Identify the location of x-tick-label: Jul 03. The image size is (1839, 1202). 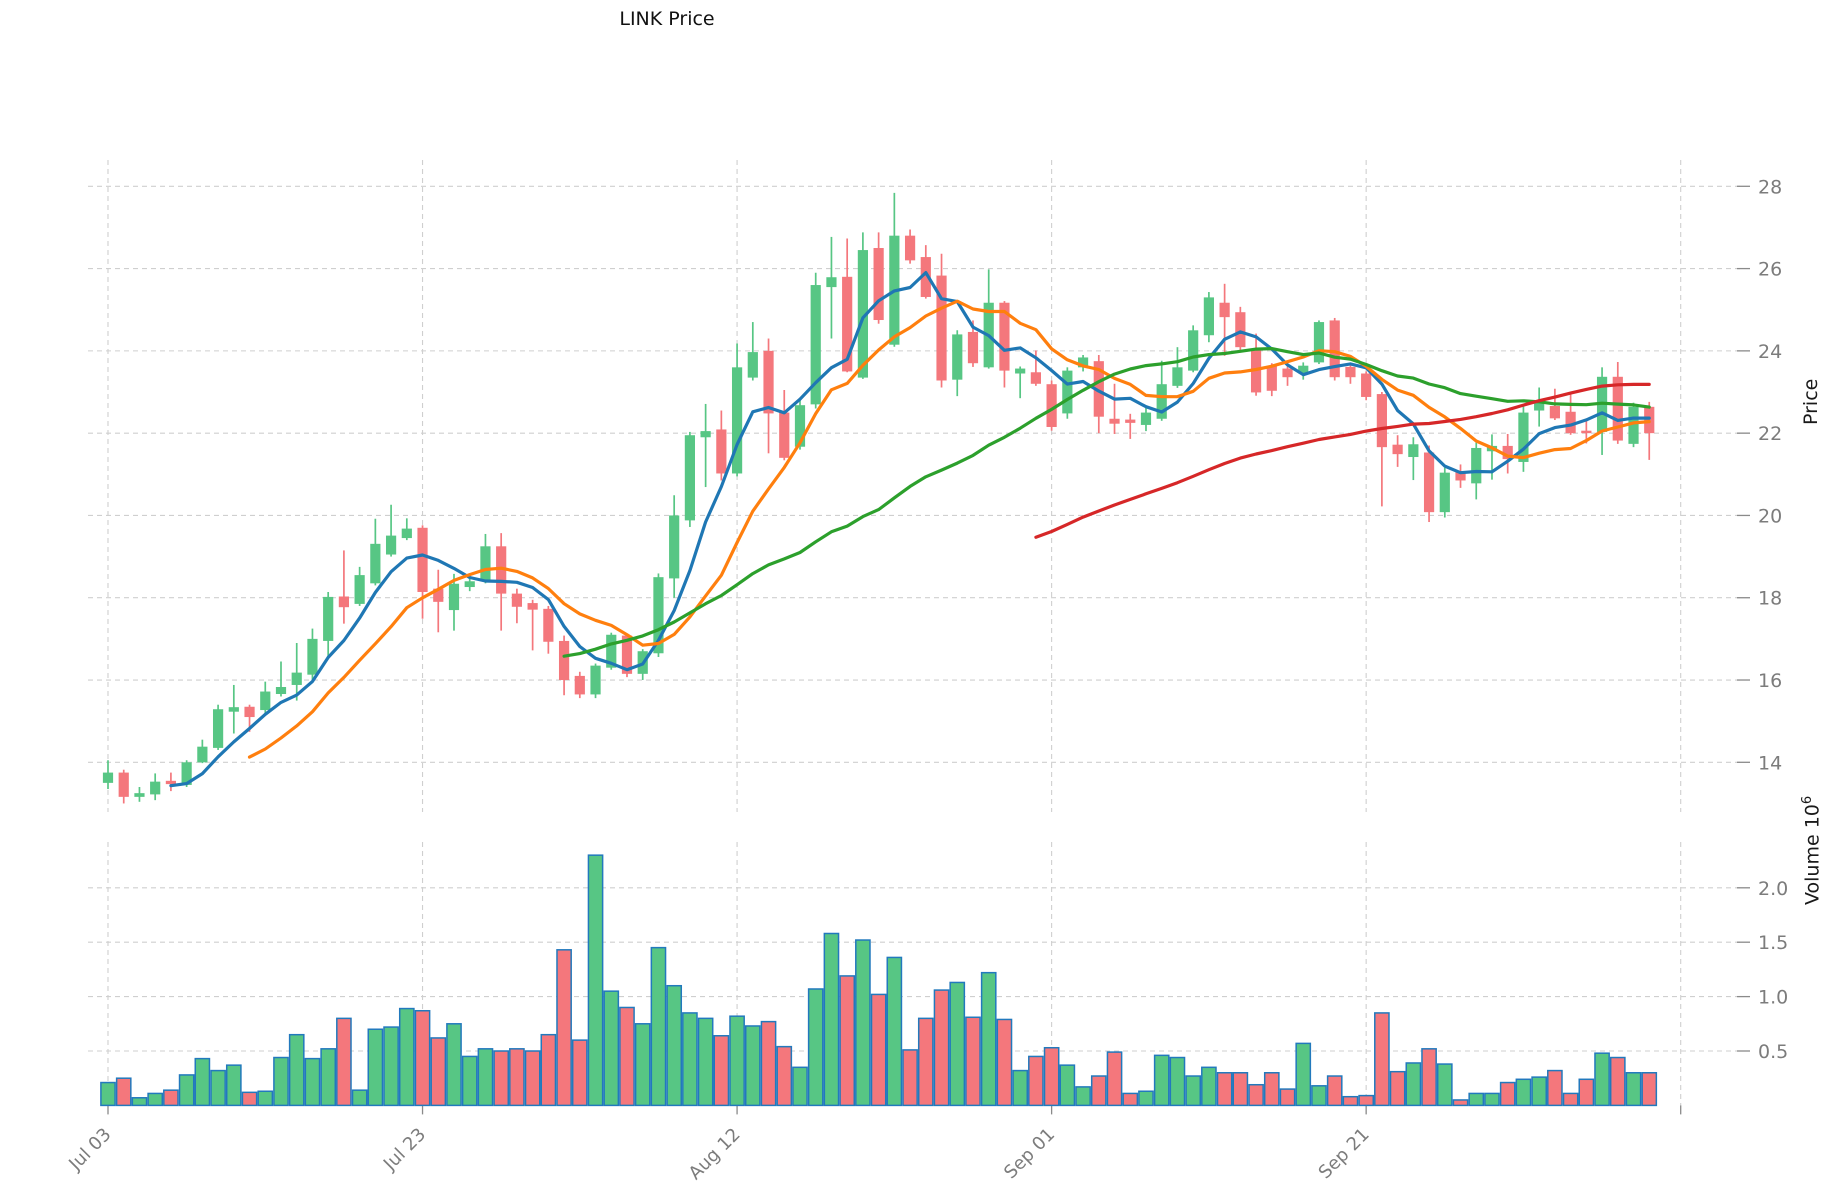
(89, 1149).